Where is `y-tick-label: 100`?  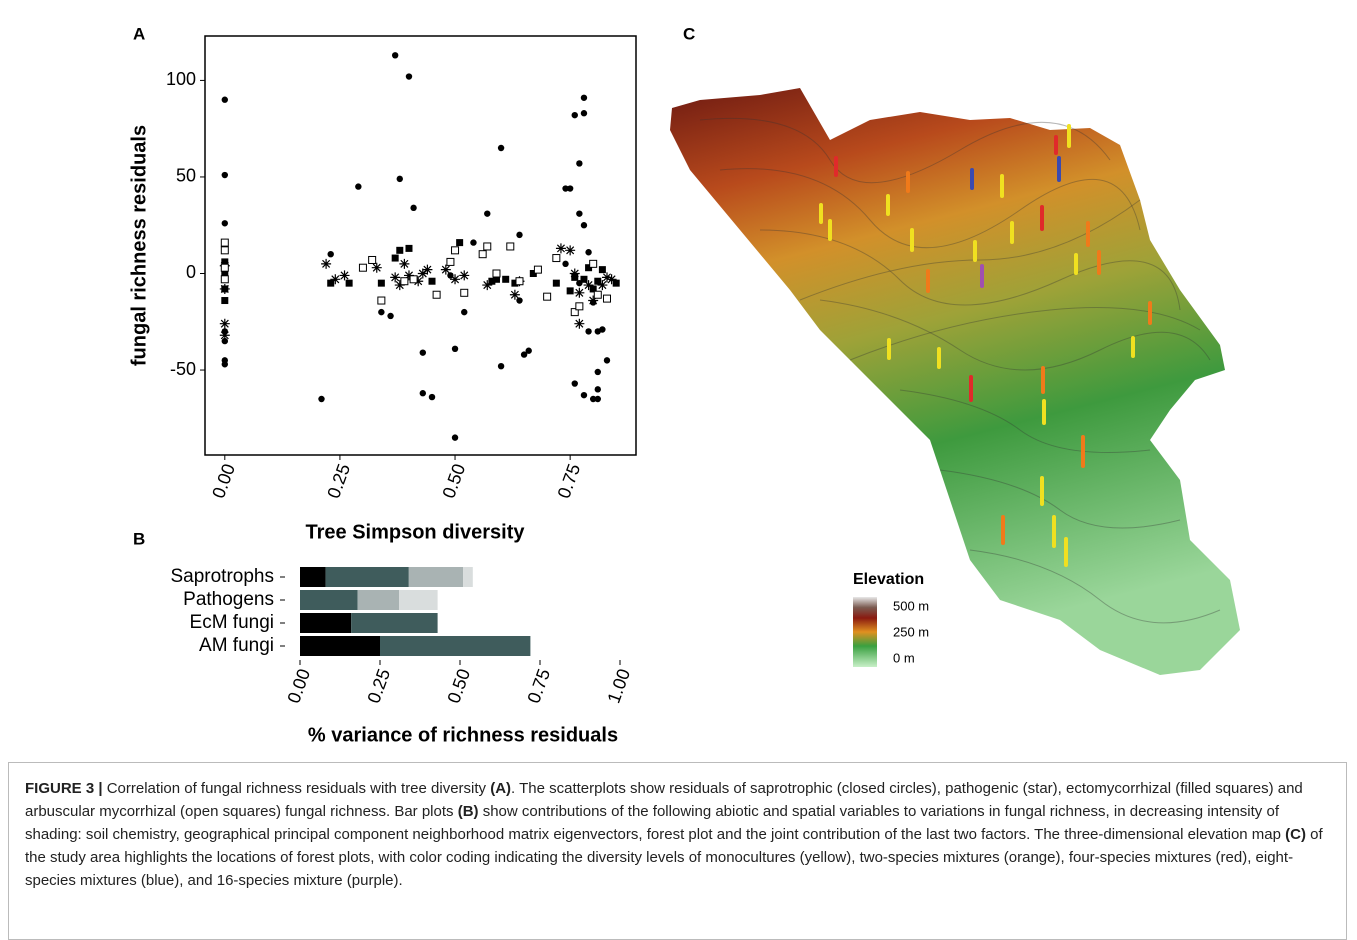 y-tick-label: 100 is located at coordinates (181, 79).